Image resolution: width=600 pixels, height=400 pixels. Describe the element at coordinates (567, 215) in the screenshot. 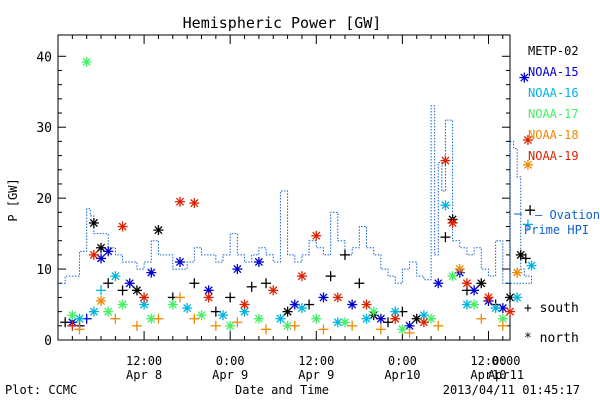

I see `legend-ovation-label-1: – Ovation` at that location.